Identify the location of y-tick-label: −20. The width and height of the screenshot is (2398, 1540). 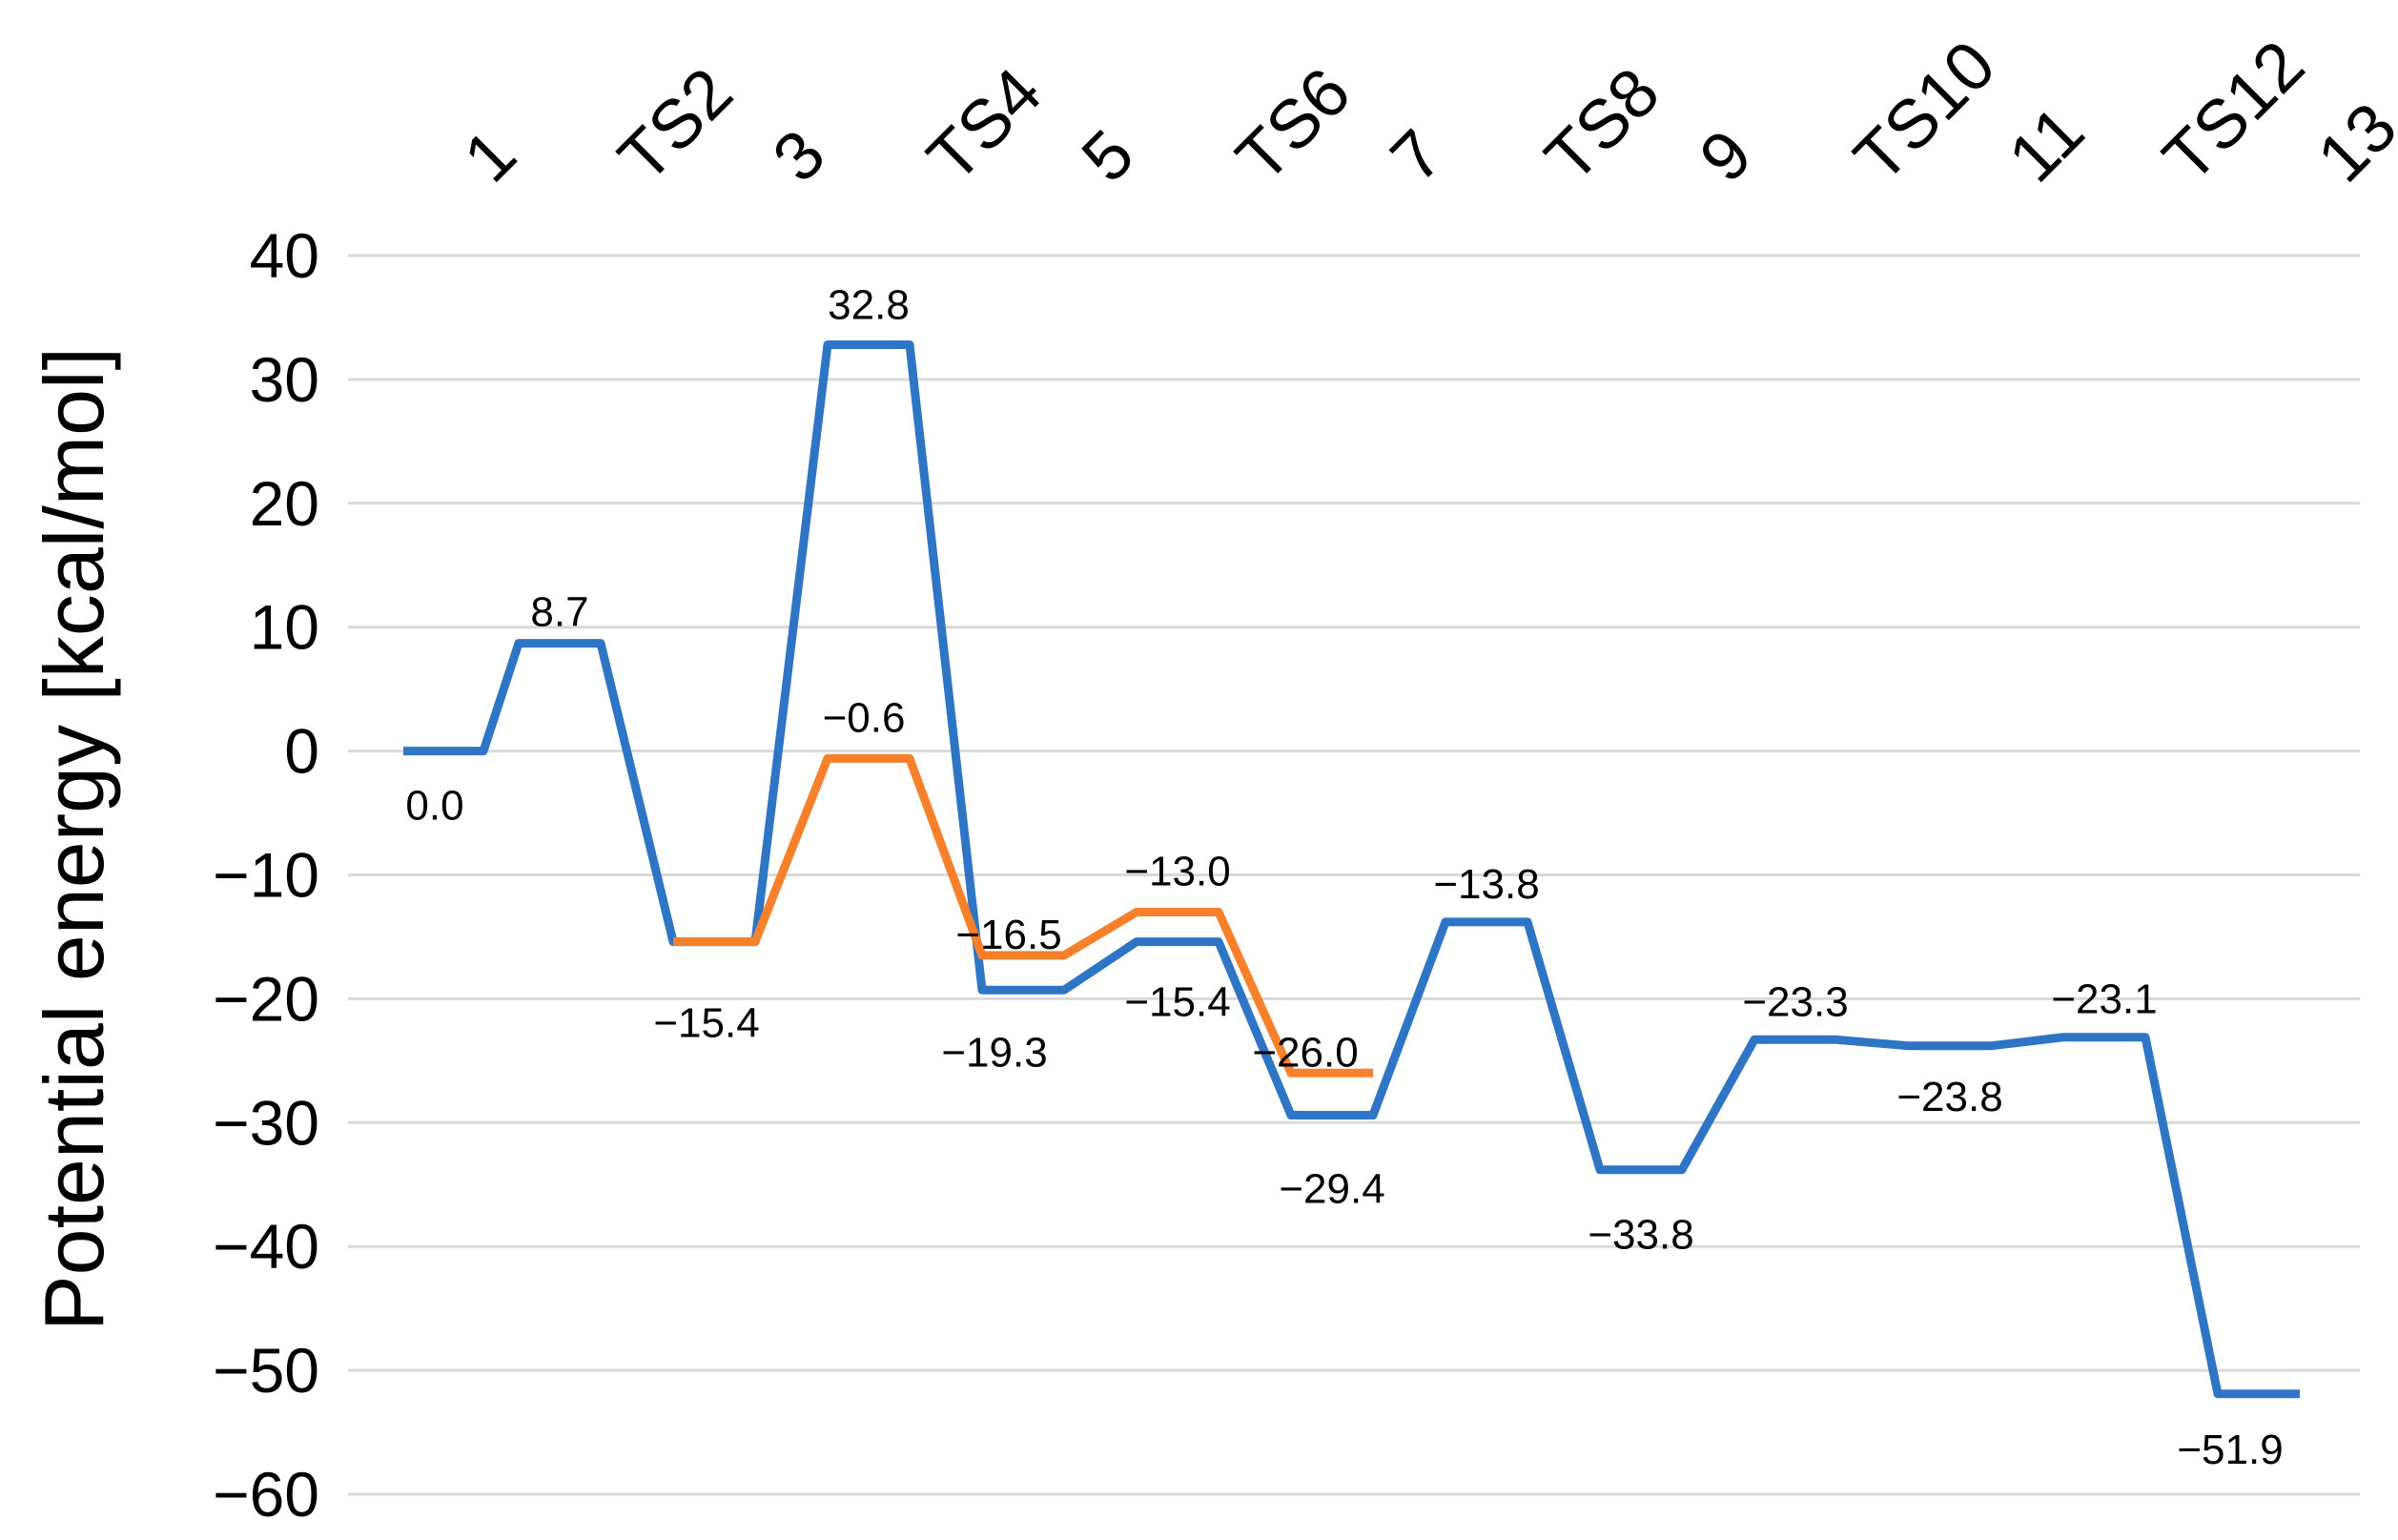
(266, 998).